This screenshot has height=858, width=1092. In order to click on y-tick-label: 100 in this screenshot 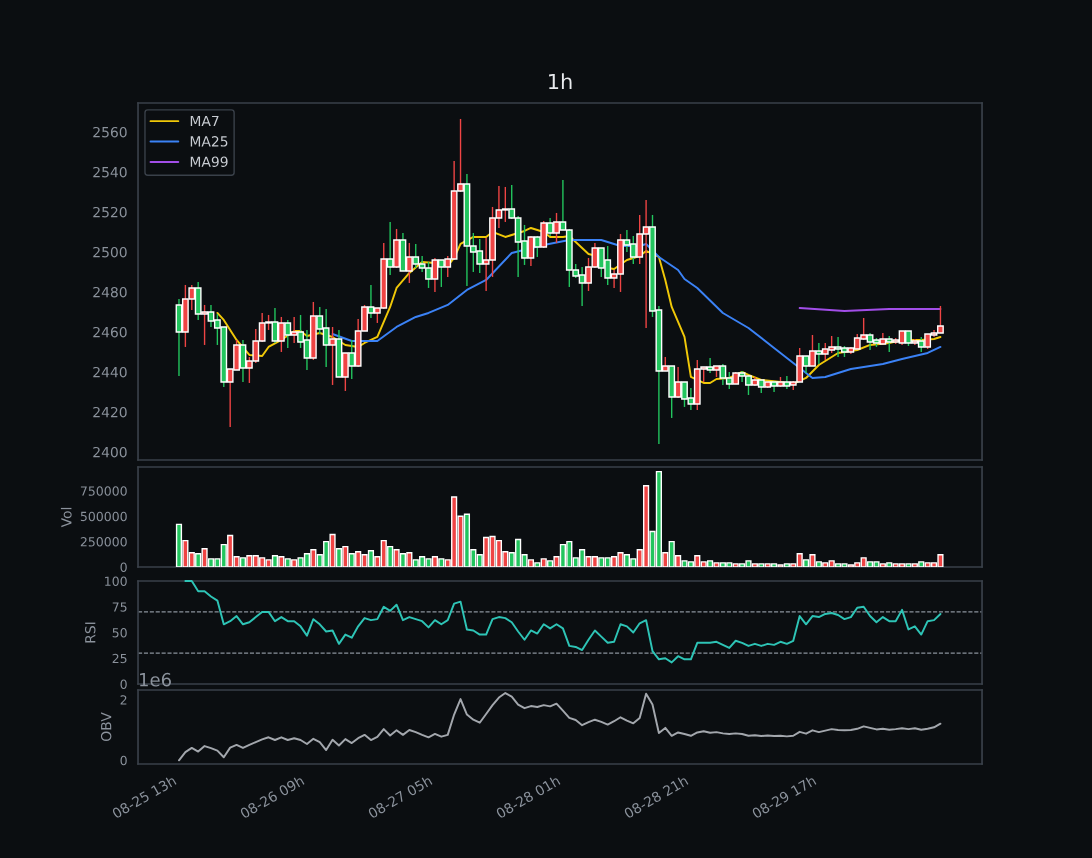, I will do `click(116, 581)`.